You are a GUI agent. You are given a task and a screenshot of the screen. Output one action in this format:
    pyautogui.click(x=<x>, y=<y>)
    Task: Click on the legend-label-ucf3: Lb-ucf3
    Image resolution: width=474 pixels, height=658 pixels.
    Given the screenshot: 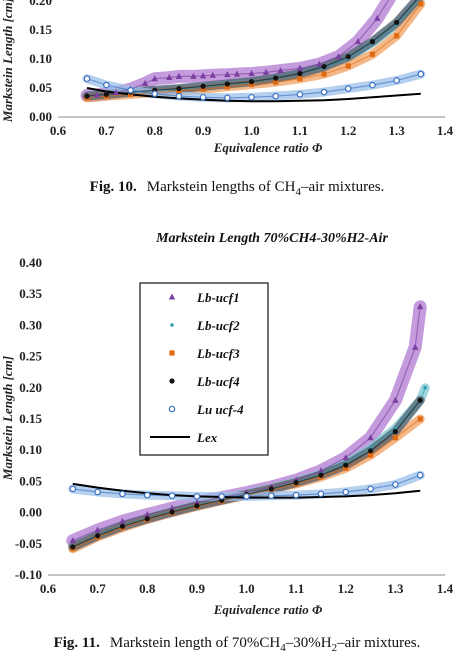 What is the action you would take?
    pyautogui.click(x=218, y=353)
    